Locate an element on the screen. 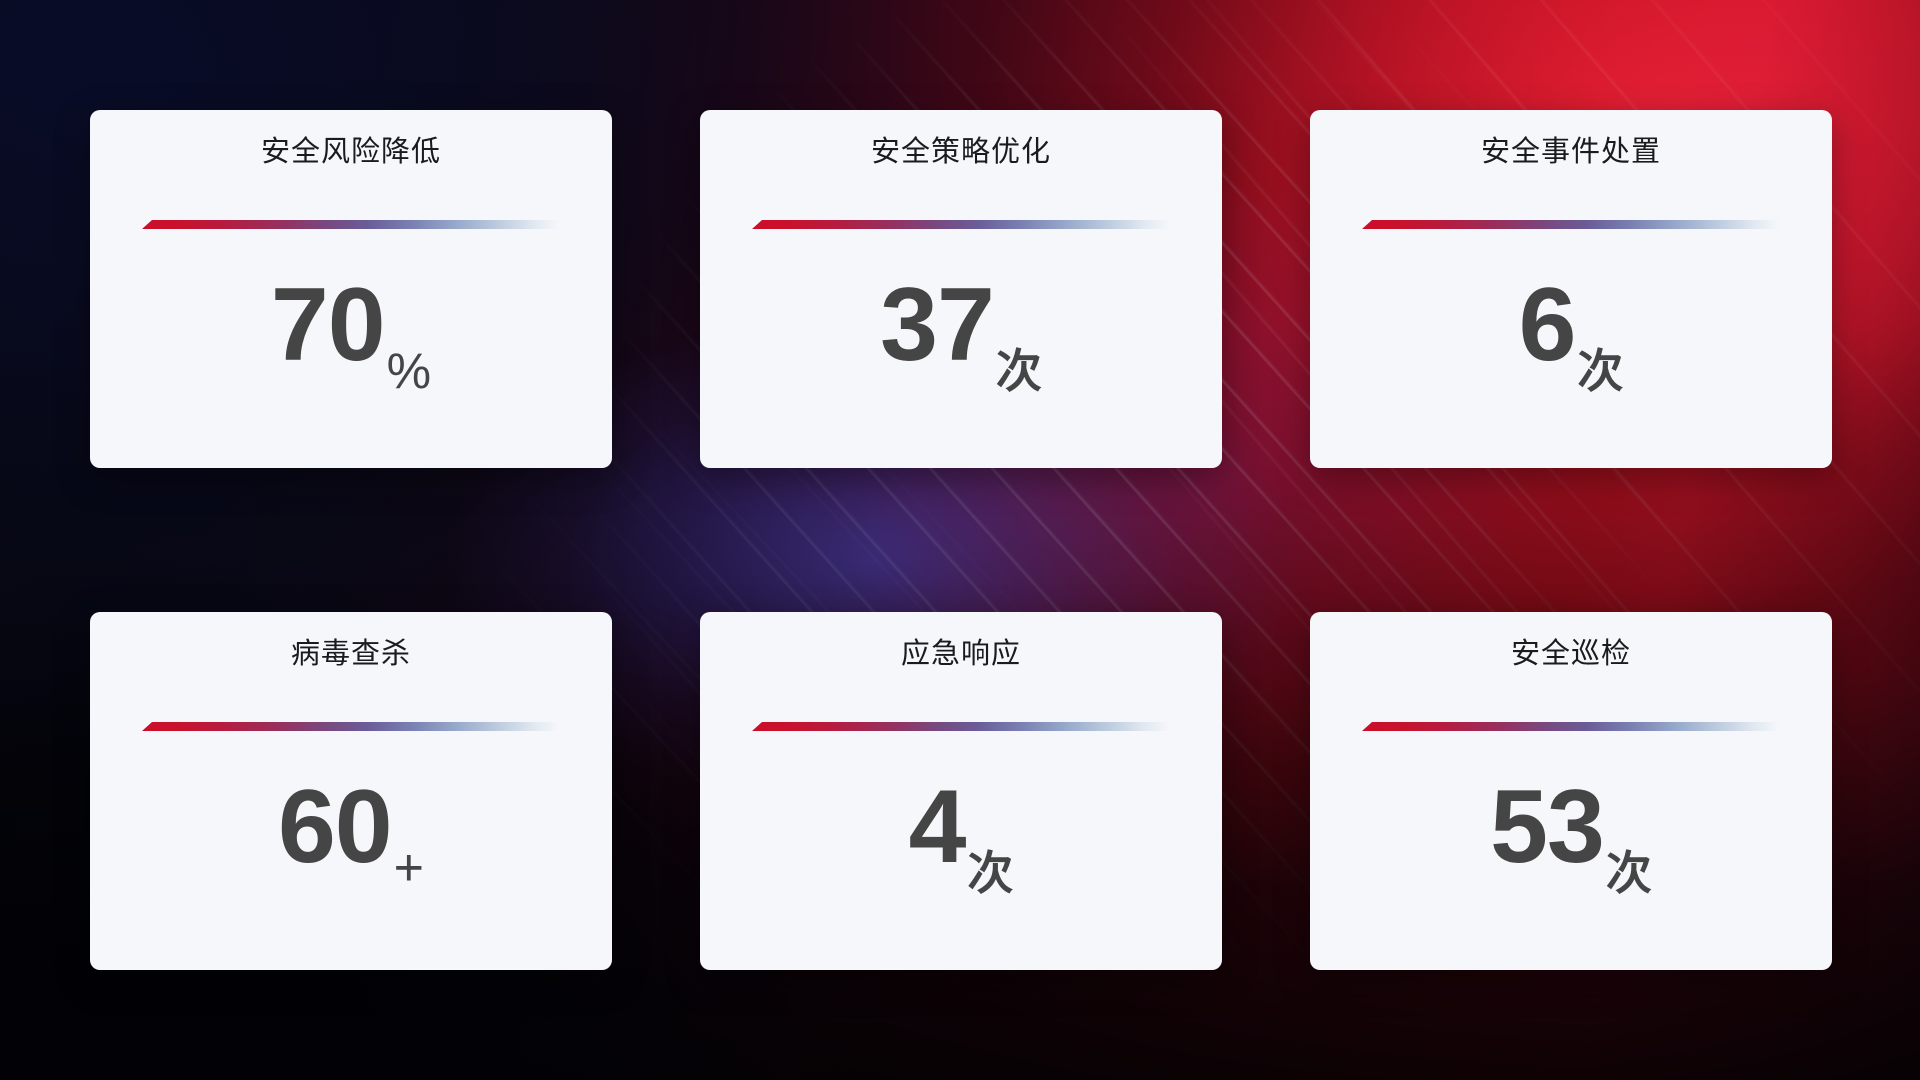  metric-card-value: 4 次 is located at coordinates (961, 827).